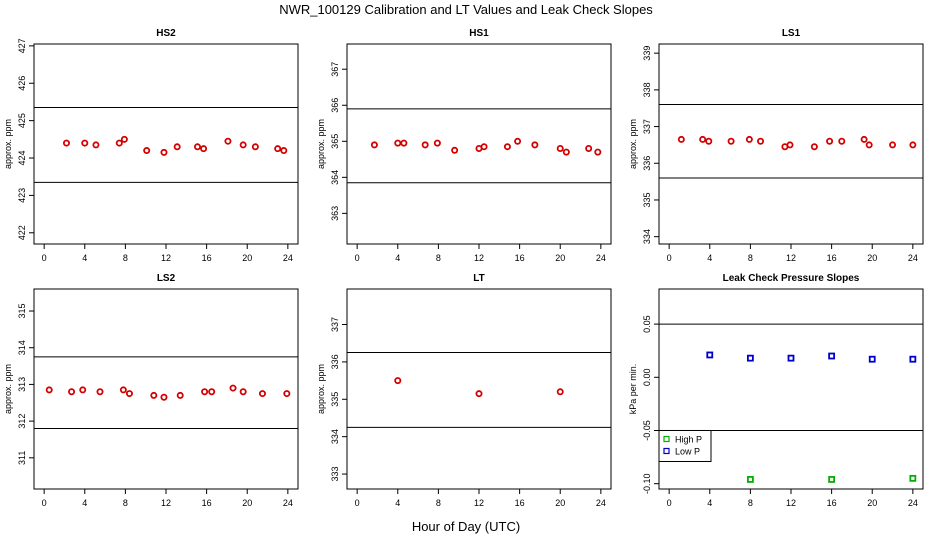 This screenshot has width=936, height=540. I want to click on y-tick-label: 0.05, so click(647, 324).